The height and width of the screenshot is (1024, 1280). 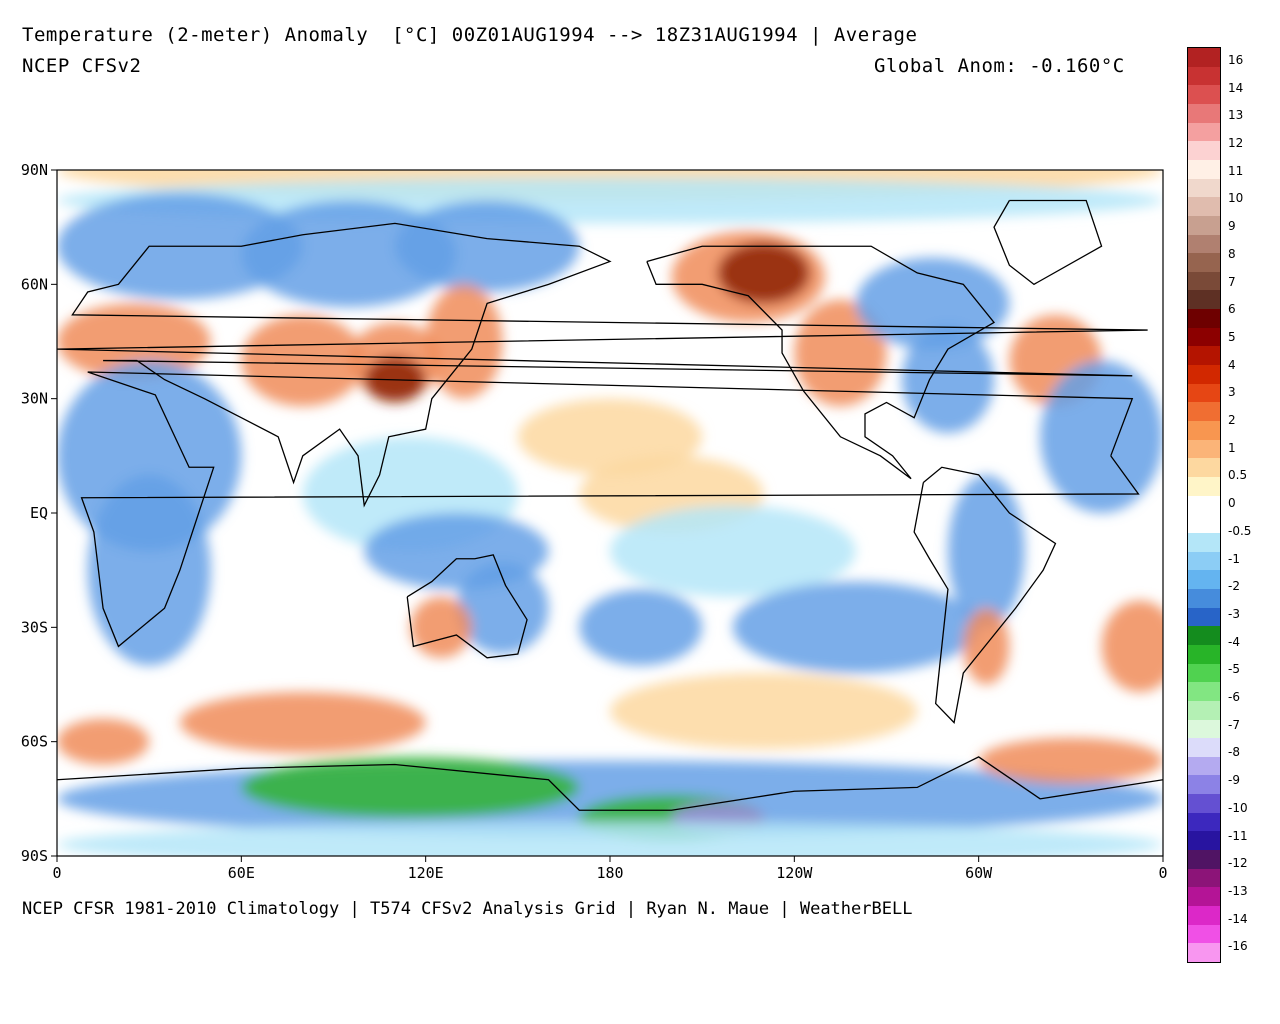 What do you see at coordinates (1232, 309) in the screenshot?
I see `colorbar-label: 6` at bounding box center [1232, 309].